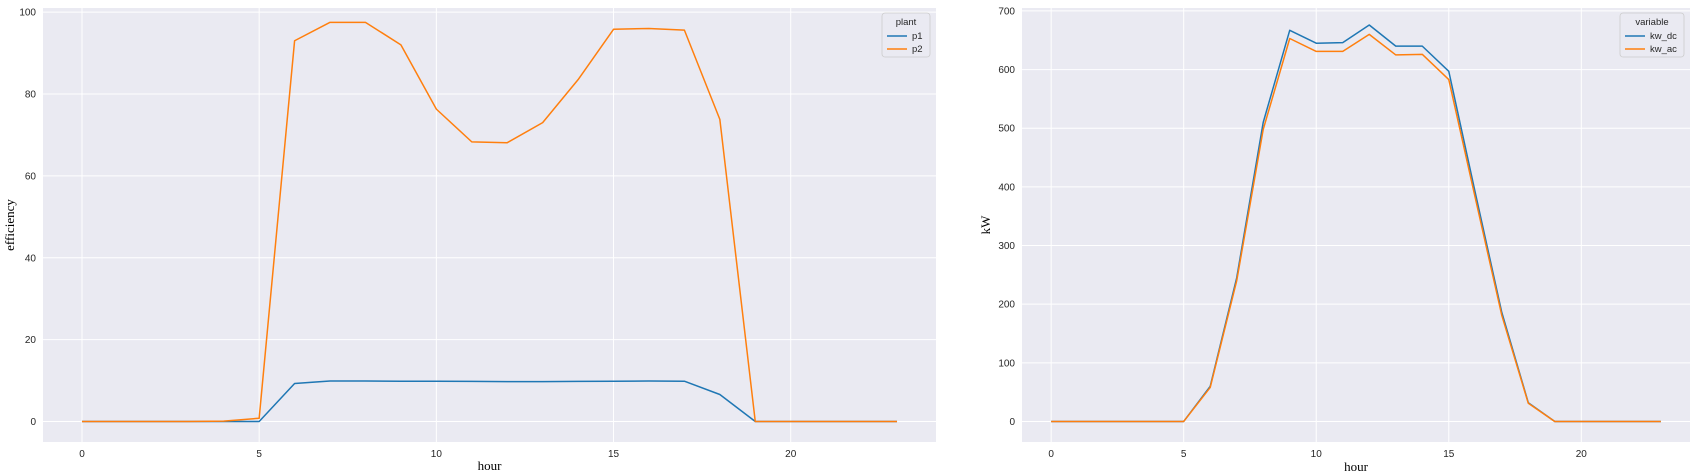 This screenshot has width=1700, height=474. I want to click on y-tick-label: 300, so click(1006, 246).